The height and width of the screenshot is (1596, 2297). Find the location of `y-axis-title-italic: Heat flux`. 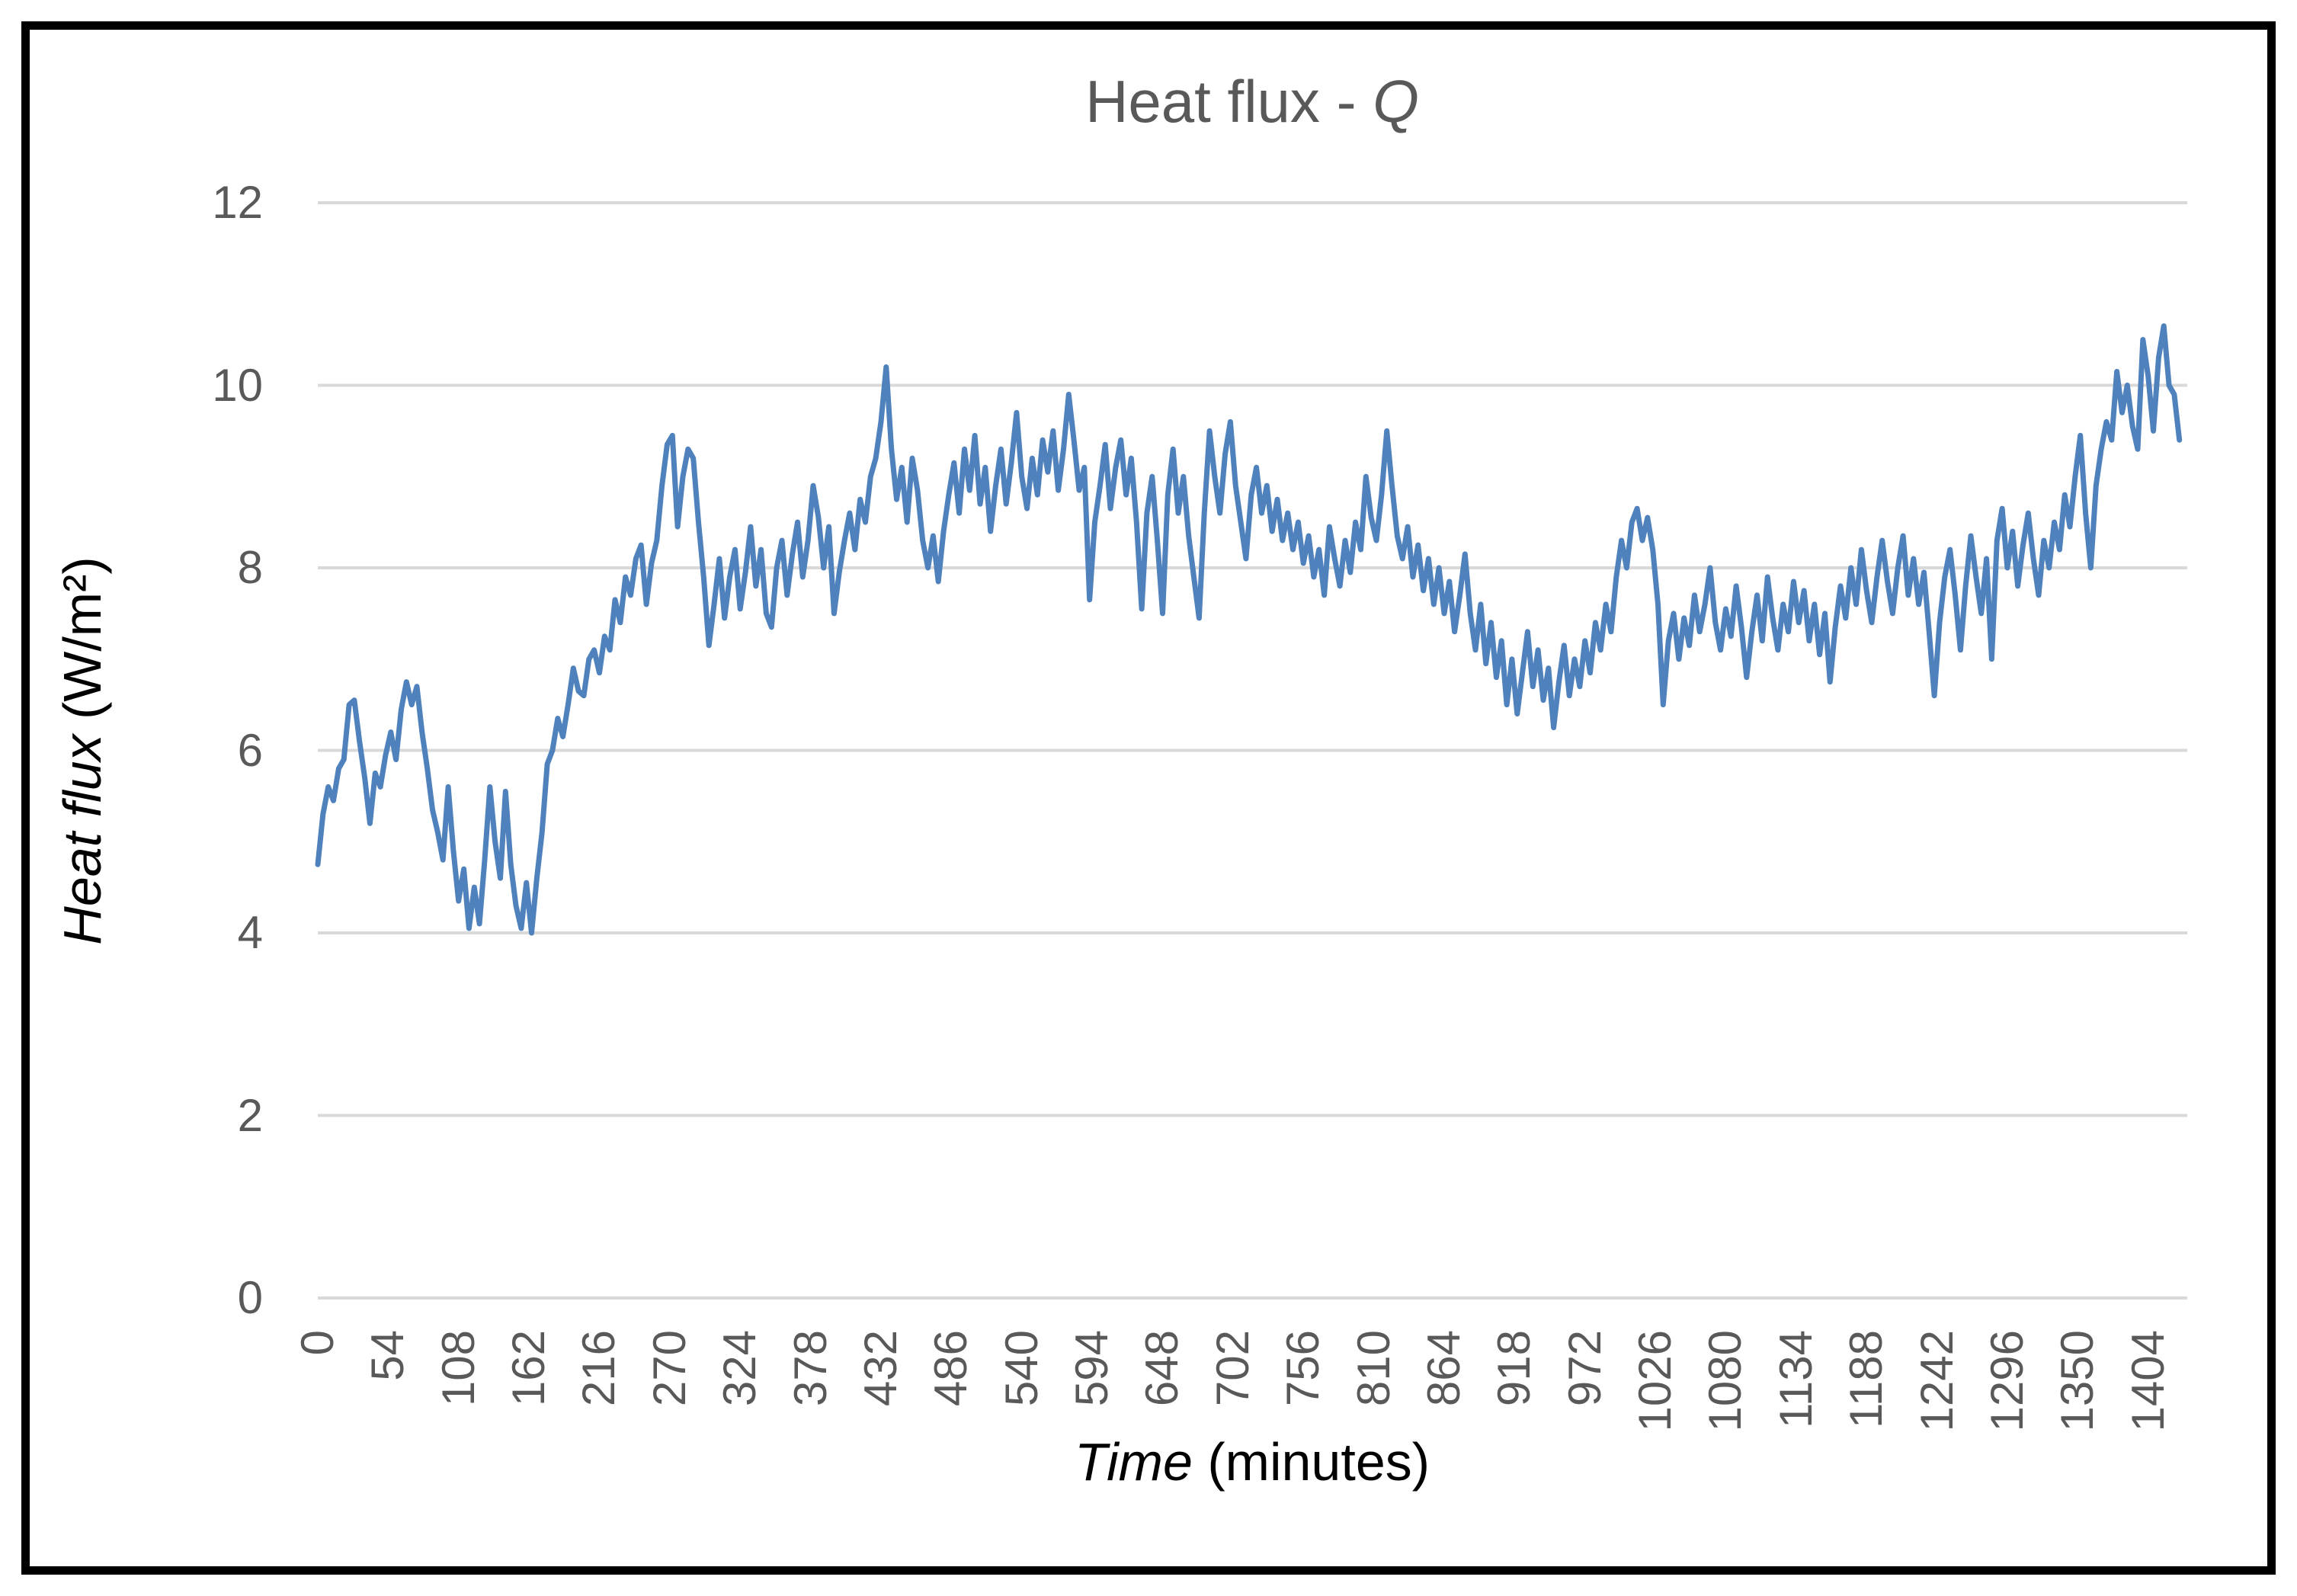

y-axis-title-italic: Heat flux is located at coordinates (82, 840).